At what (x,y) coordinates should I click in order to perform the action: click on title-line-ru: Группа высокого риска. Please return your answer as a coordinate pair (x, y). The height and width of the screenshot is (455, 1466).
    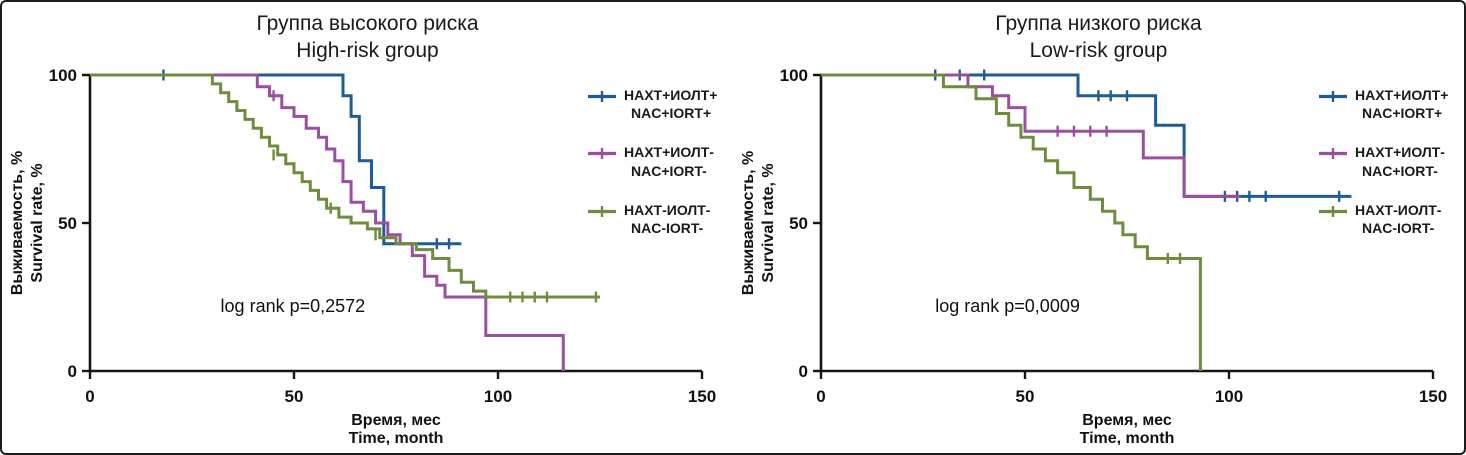
    Looking at the image, I should click on (367, 23).